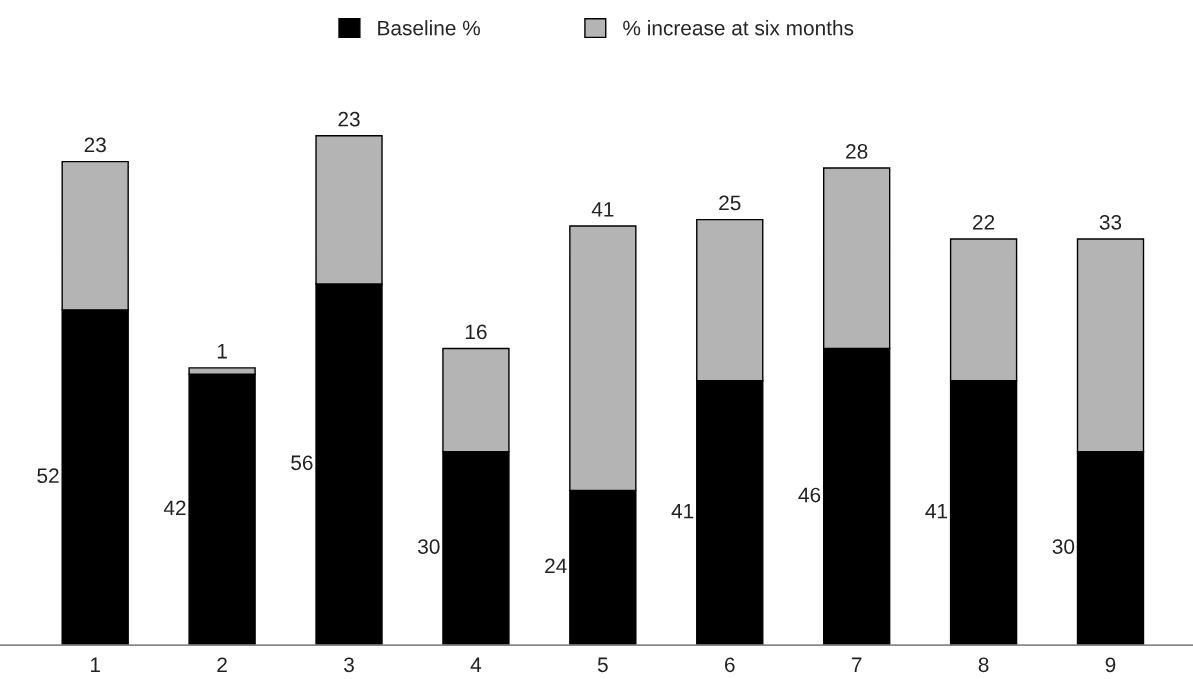 The image size is (1193, 679). Describe the element at coordinates (302, 463) in the screenshot. I see `data-label: 56` at that location.